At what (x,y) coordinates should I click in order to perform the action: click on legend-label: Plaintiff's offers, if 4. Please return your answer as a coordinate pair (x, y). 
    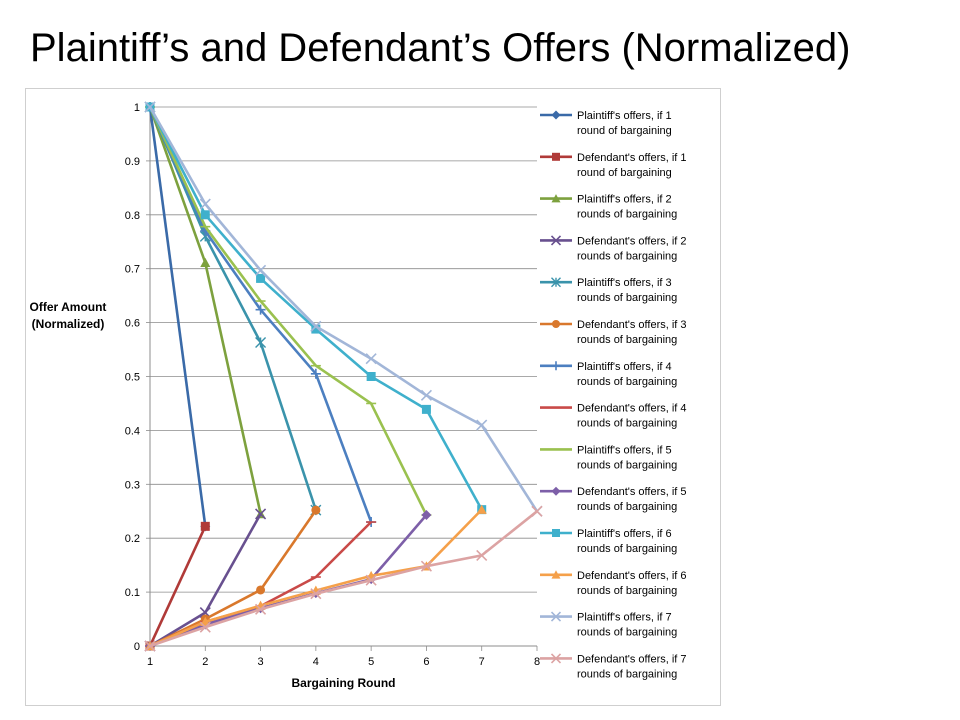
    Looking at the image, I should click on (624, 367).